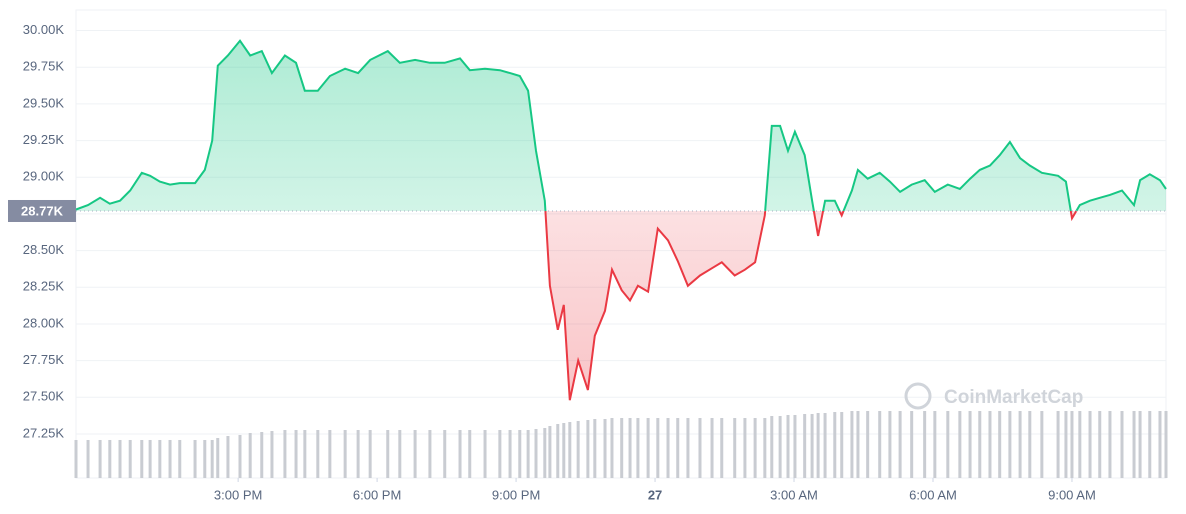  I want to click on y-tick-label: 29.75K, so click(44, 66).